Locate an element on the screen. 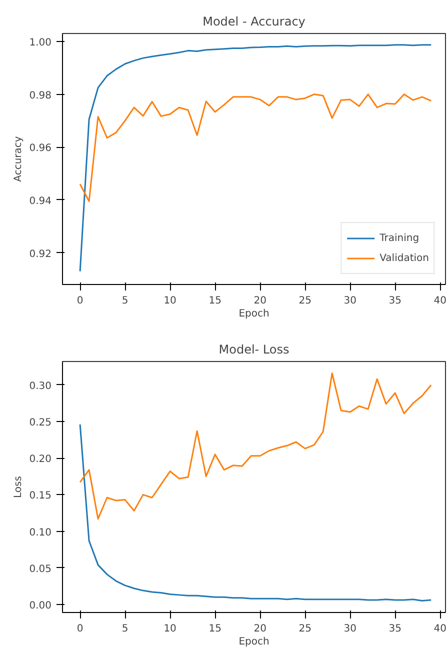 The height and width of the screenshot is (656, 448). y-tick-label: 0.00 is located at coordinates (40, 606).